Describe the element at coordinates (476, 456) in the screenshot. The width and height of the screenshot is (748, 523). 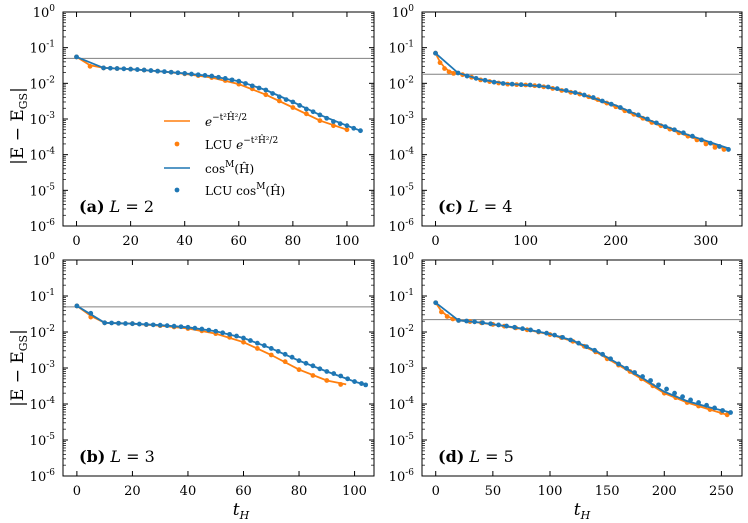
I see `panel-annotation: (d) L = 5` at that location.